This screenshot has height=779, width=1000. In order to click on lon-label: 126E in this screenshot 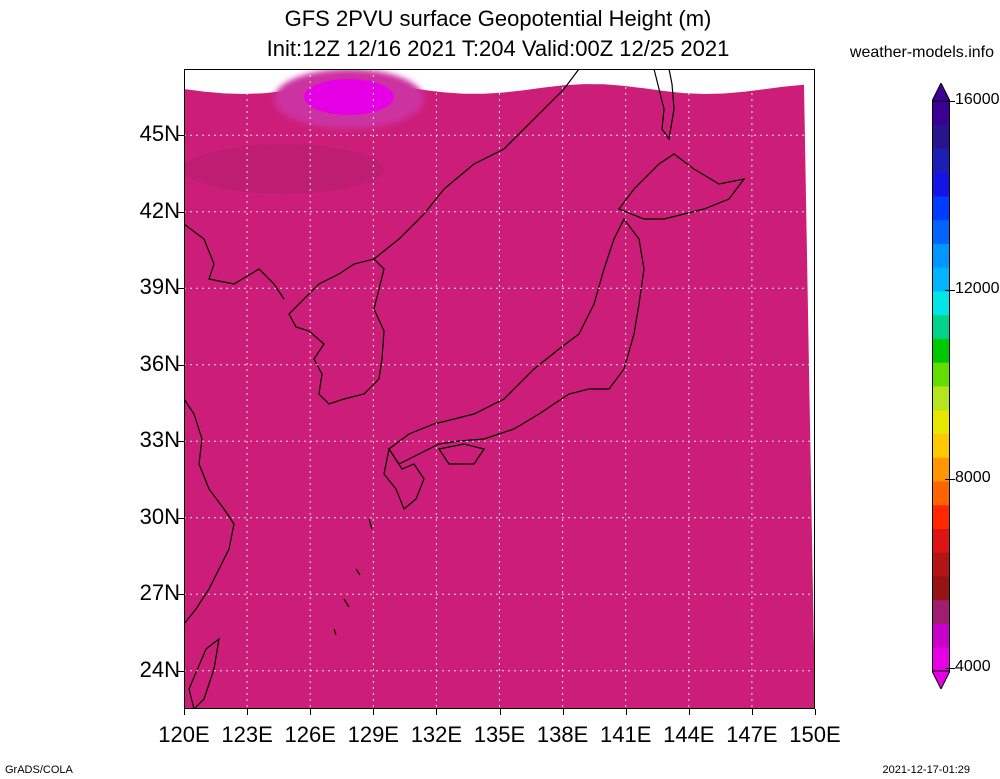, I will do `click(310, 734)`.